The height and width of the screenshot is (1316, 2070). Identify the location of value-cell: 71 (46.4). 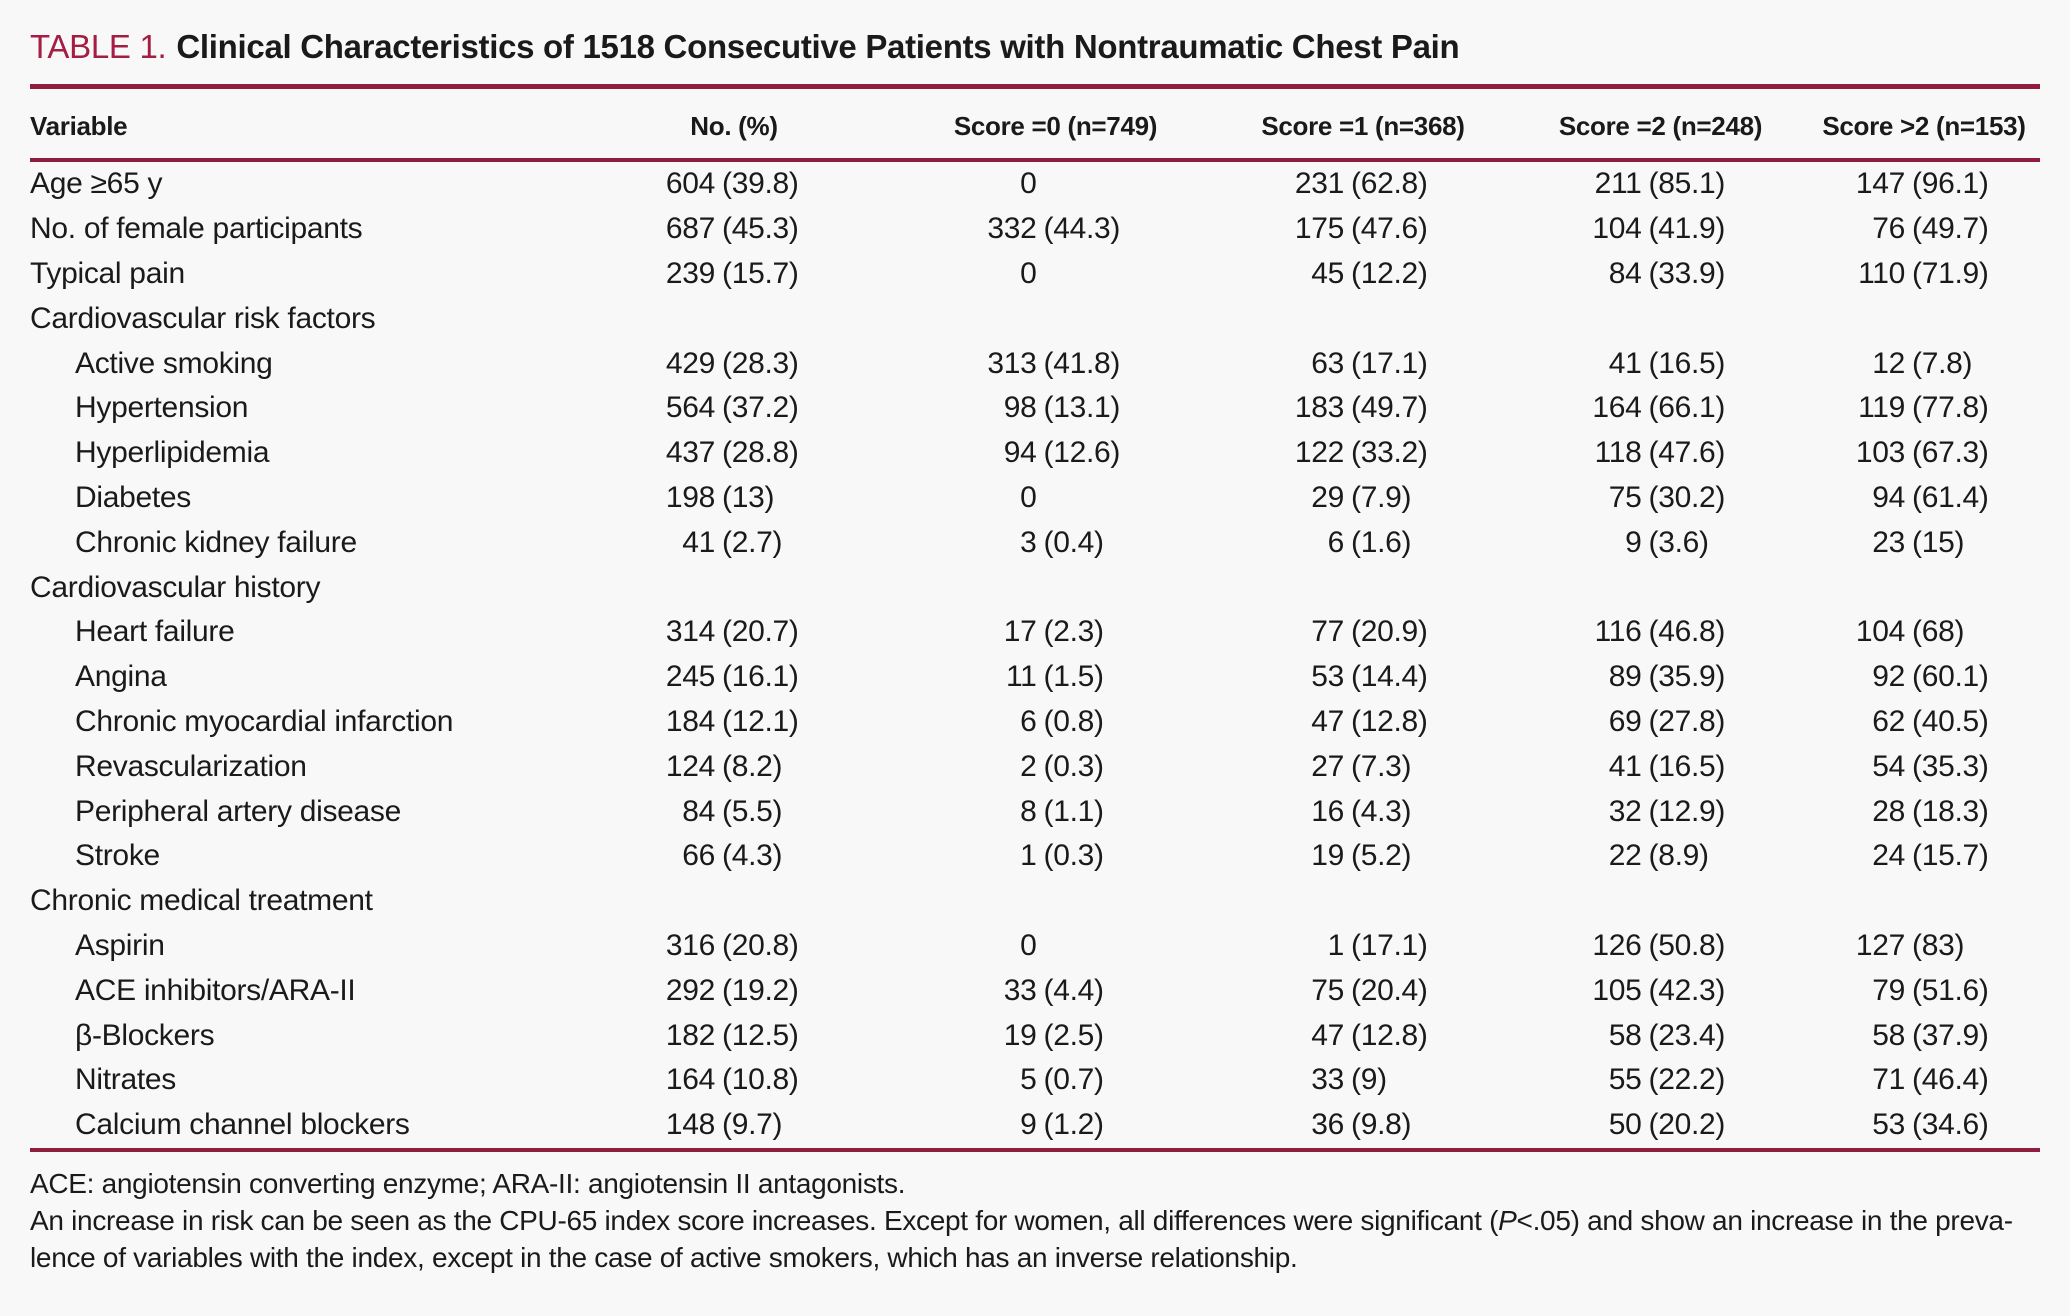
(1924, 1080).